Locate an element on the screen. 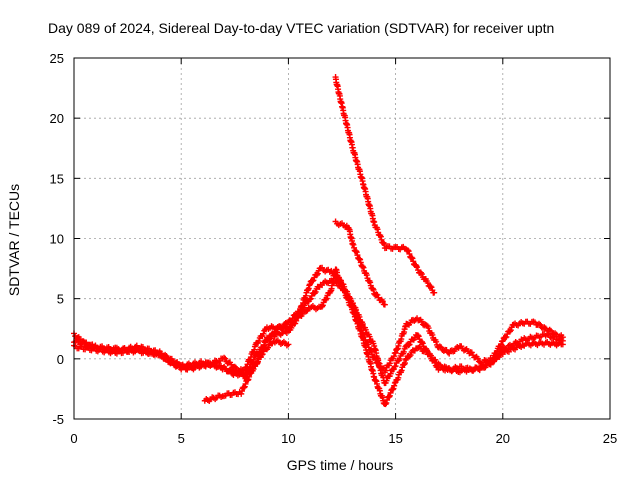 The height and width of the screenshot is (480, 640). x-tick-label: 0 is located at coordinates (73, 438).